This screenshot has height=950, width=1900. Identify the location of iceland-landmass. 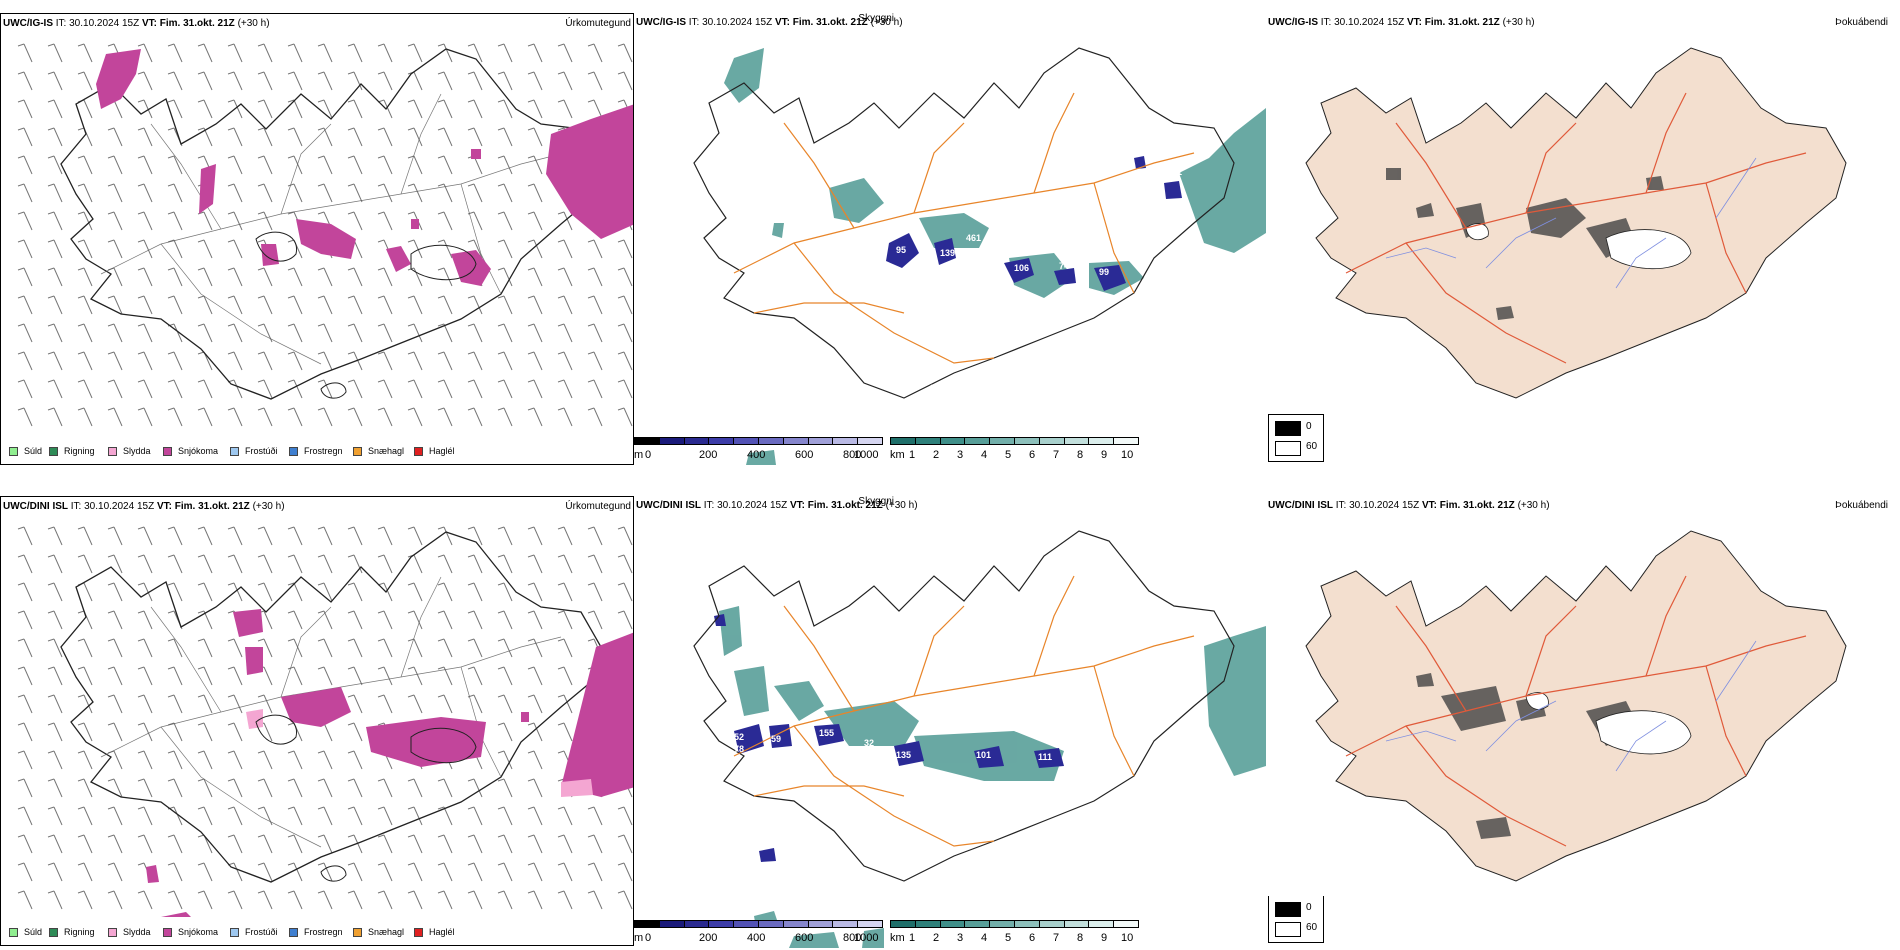
(1576, 706).